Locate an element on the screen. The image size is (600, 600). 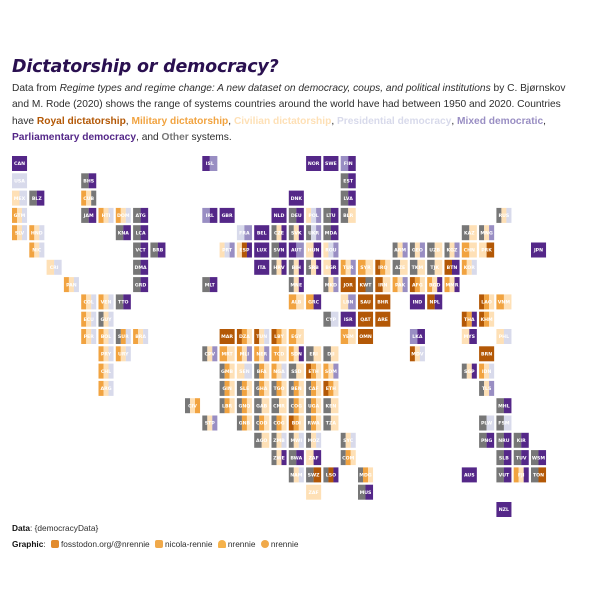
country-tile-ecu: ECU is located at coordinates (89, 319).